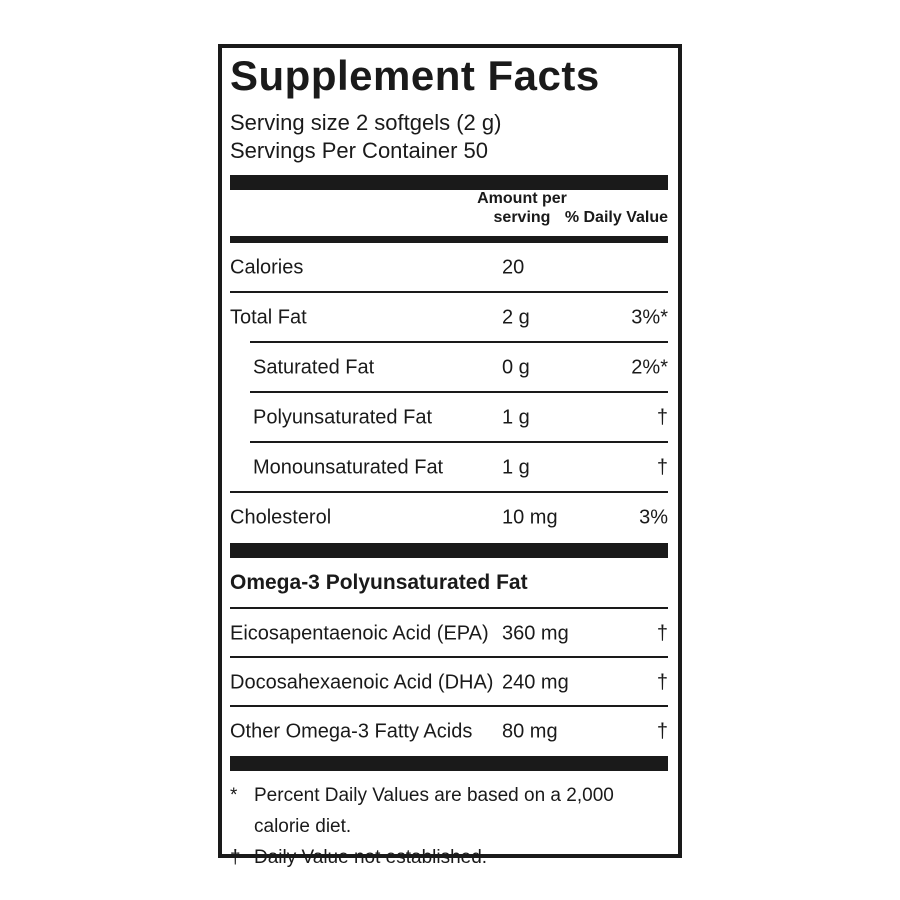 The image size is (900, 900). Describe the element at coordinates (449, 418) in the screenshot. I see `nutrient-row-polyunsaturated-fat: Polyunsaturated Fat 1 g †` at that location.